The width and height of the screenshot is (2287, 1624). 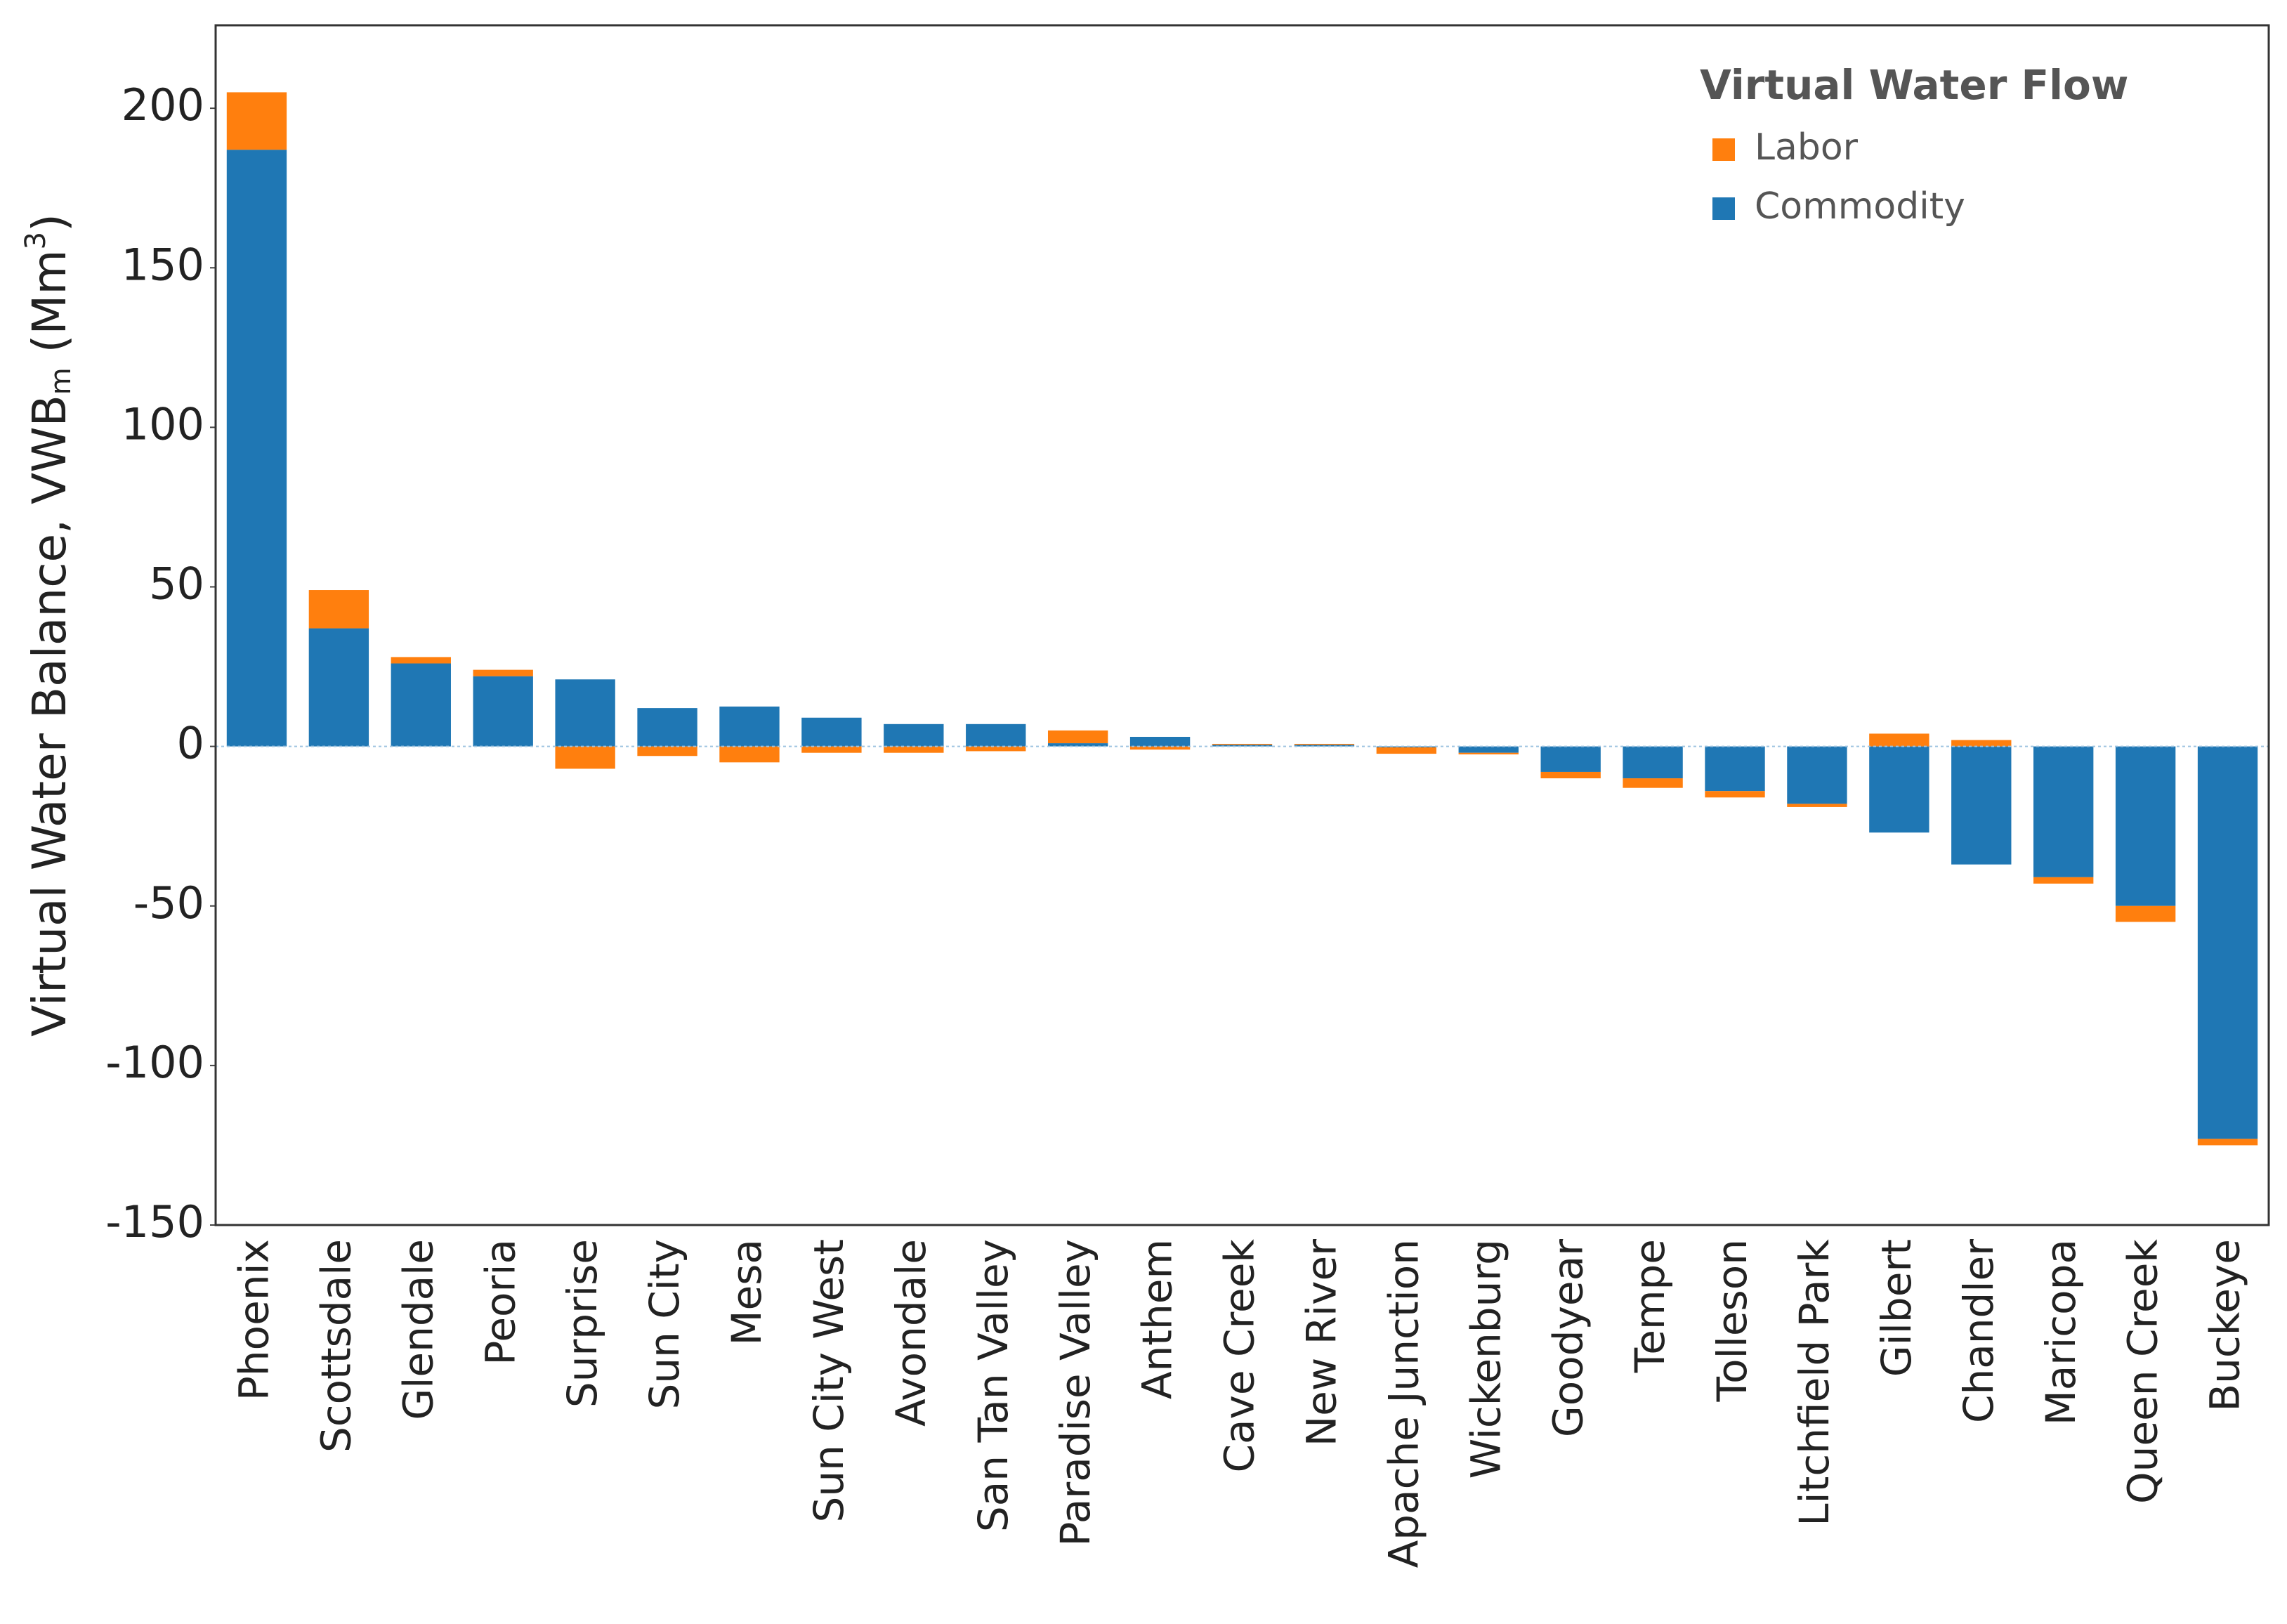 What do you see at coordinates (1807, 147) in the screenshot?
I see `legend-label: Labor` at bounding box center [1807, 147].